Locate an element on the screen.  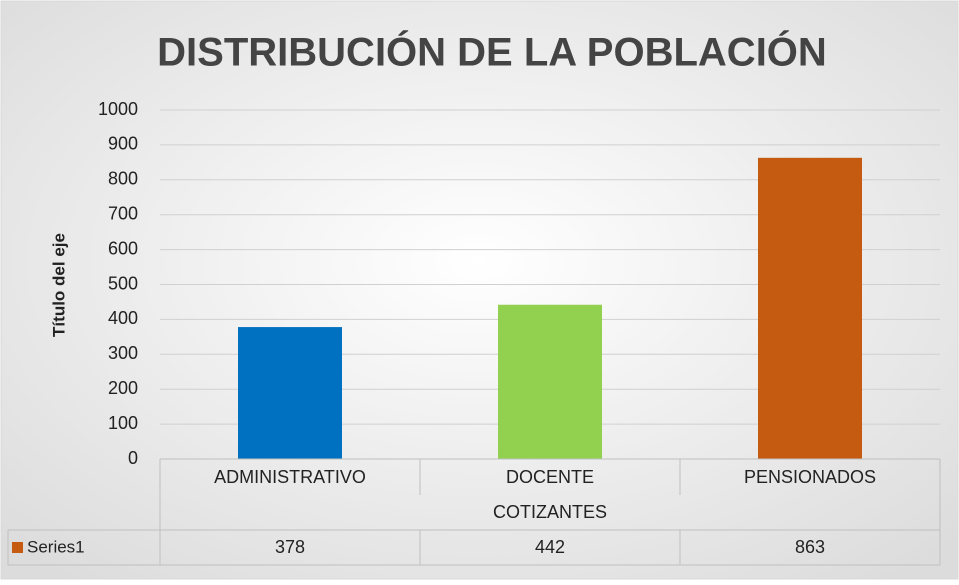
y-tick-label: 100 is located at coordinates (123, 423).